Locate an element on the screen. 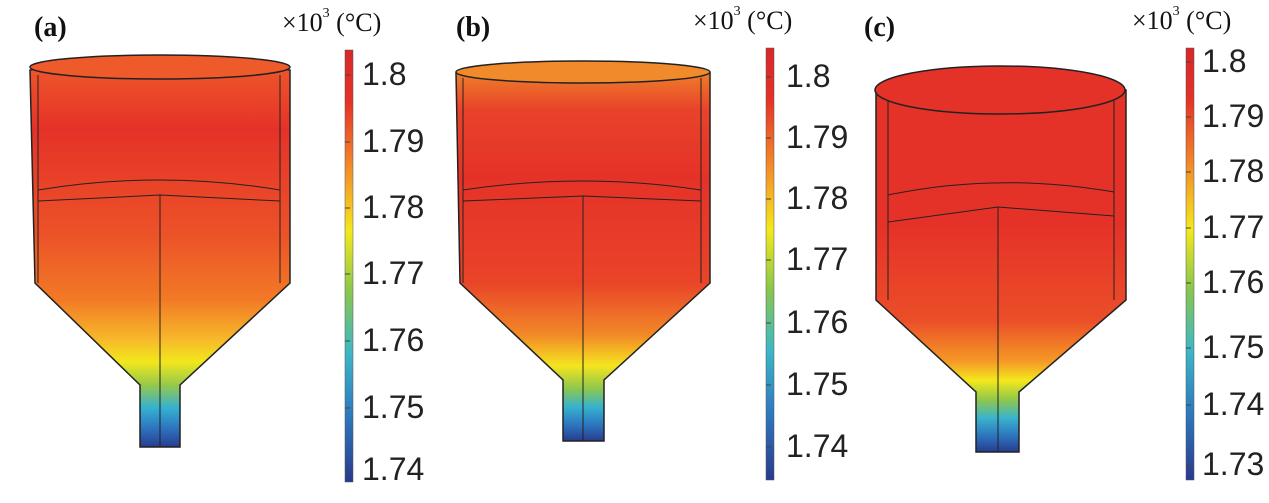 This screenshot has height=503, width=1269. panel-label: (c) is located at coordinates (880, 27).